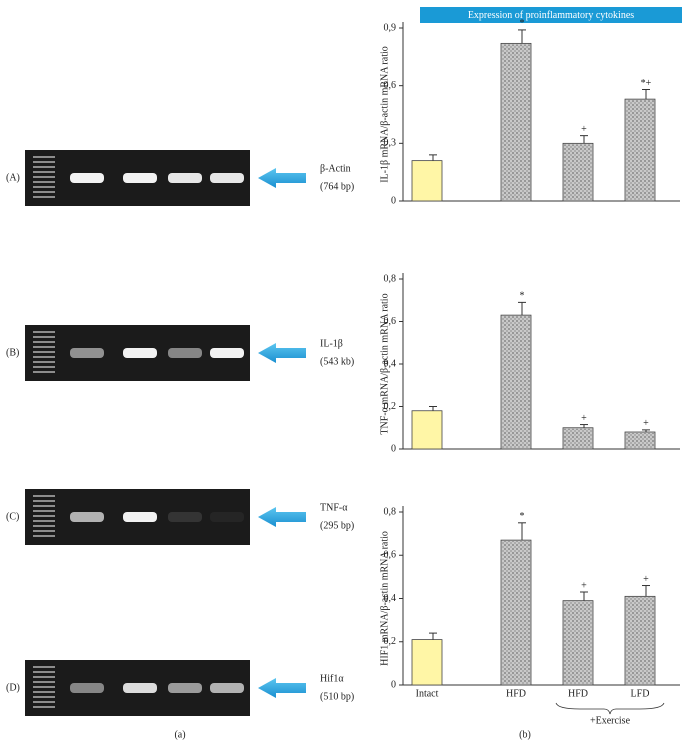  What do you see at coordinates (610, 720) in the screenshot?
I see `group-label: +Exercise` at bounding box center [610, 720].